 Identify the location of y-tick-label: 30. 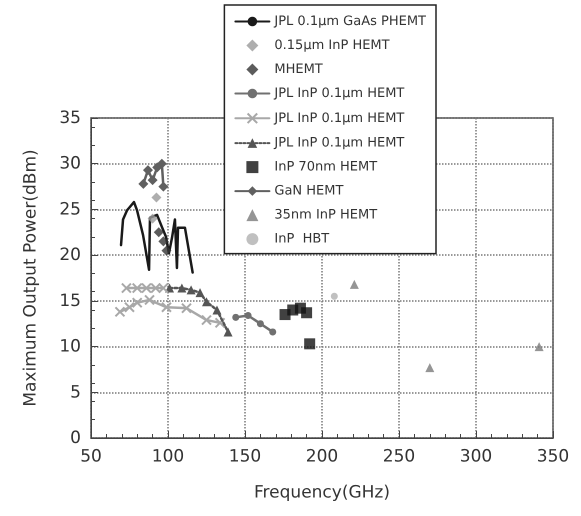
(70, 164).